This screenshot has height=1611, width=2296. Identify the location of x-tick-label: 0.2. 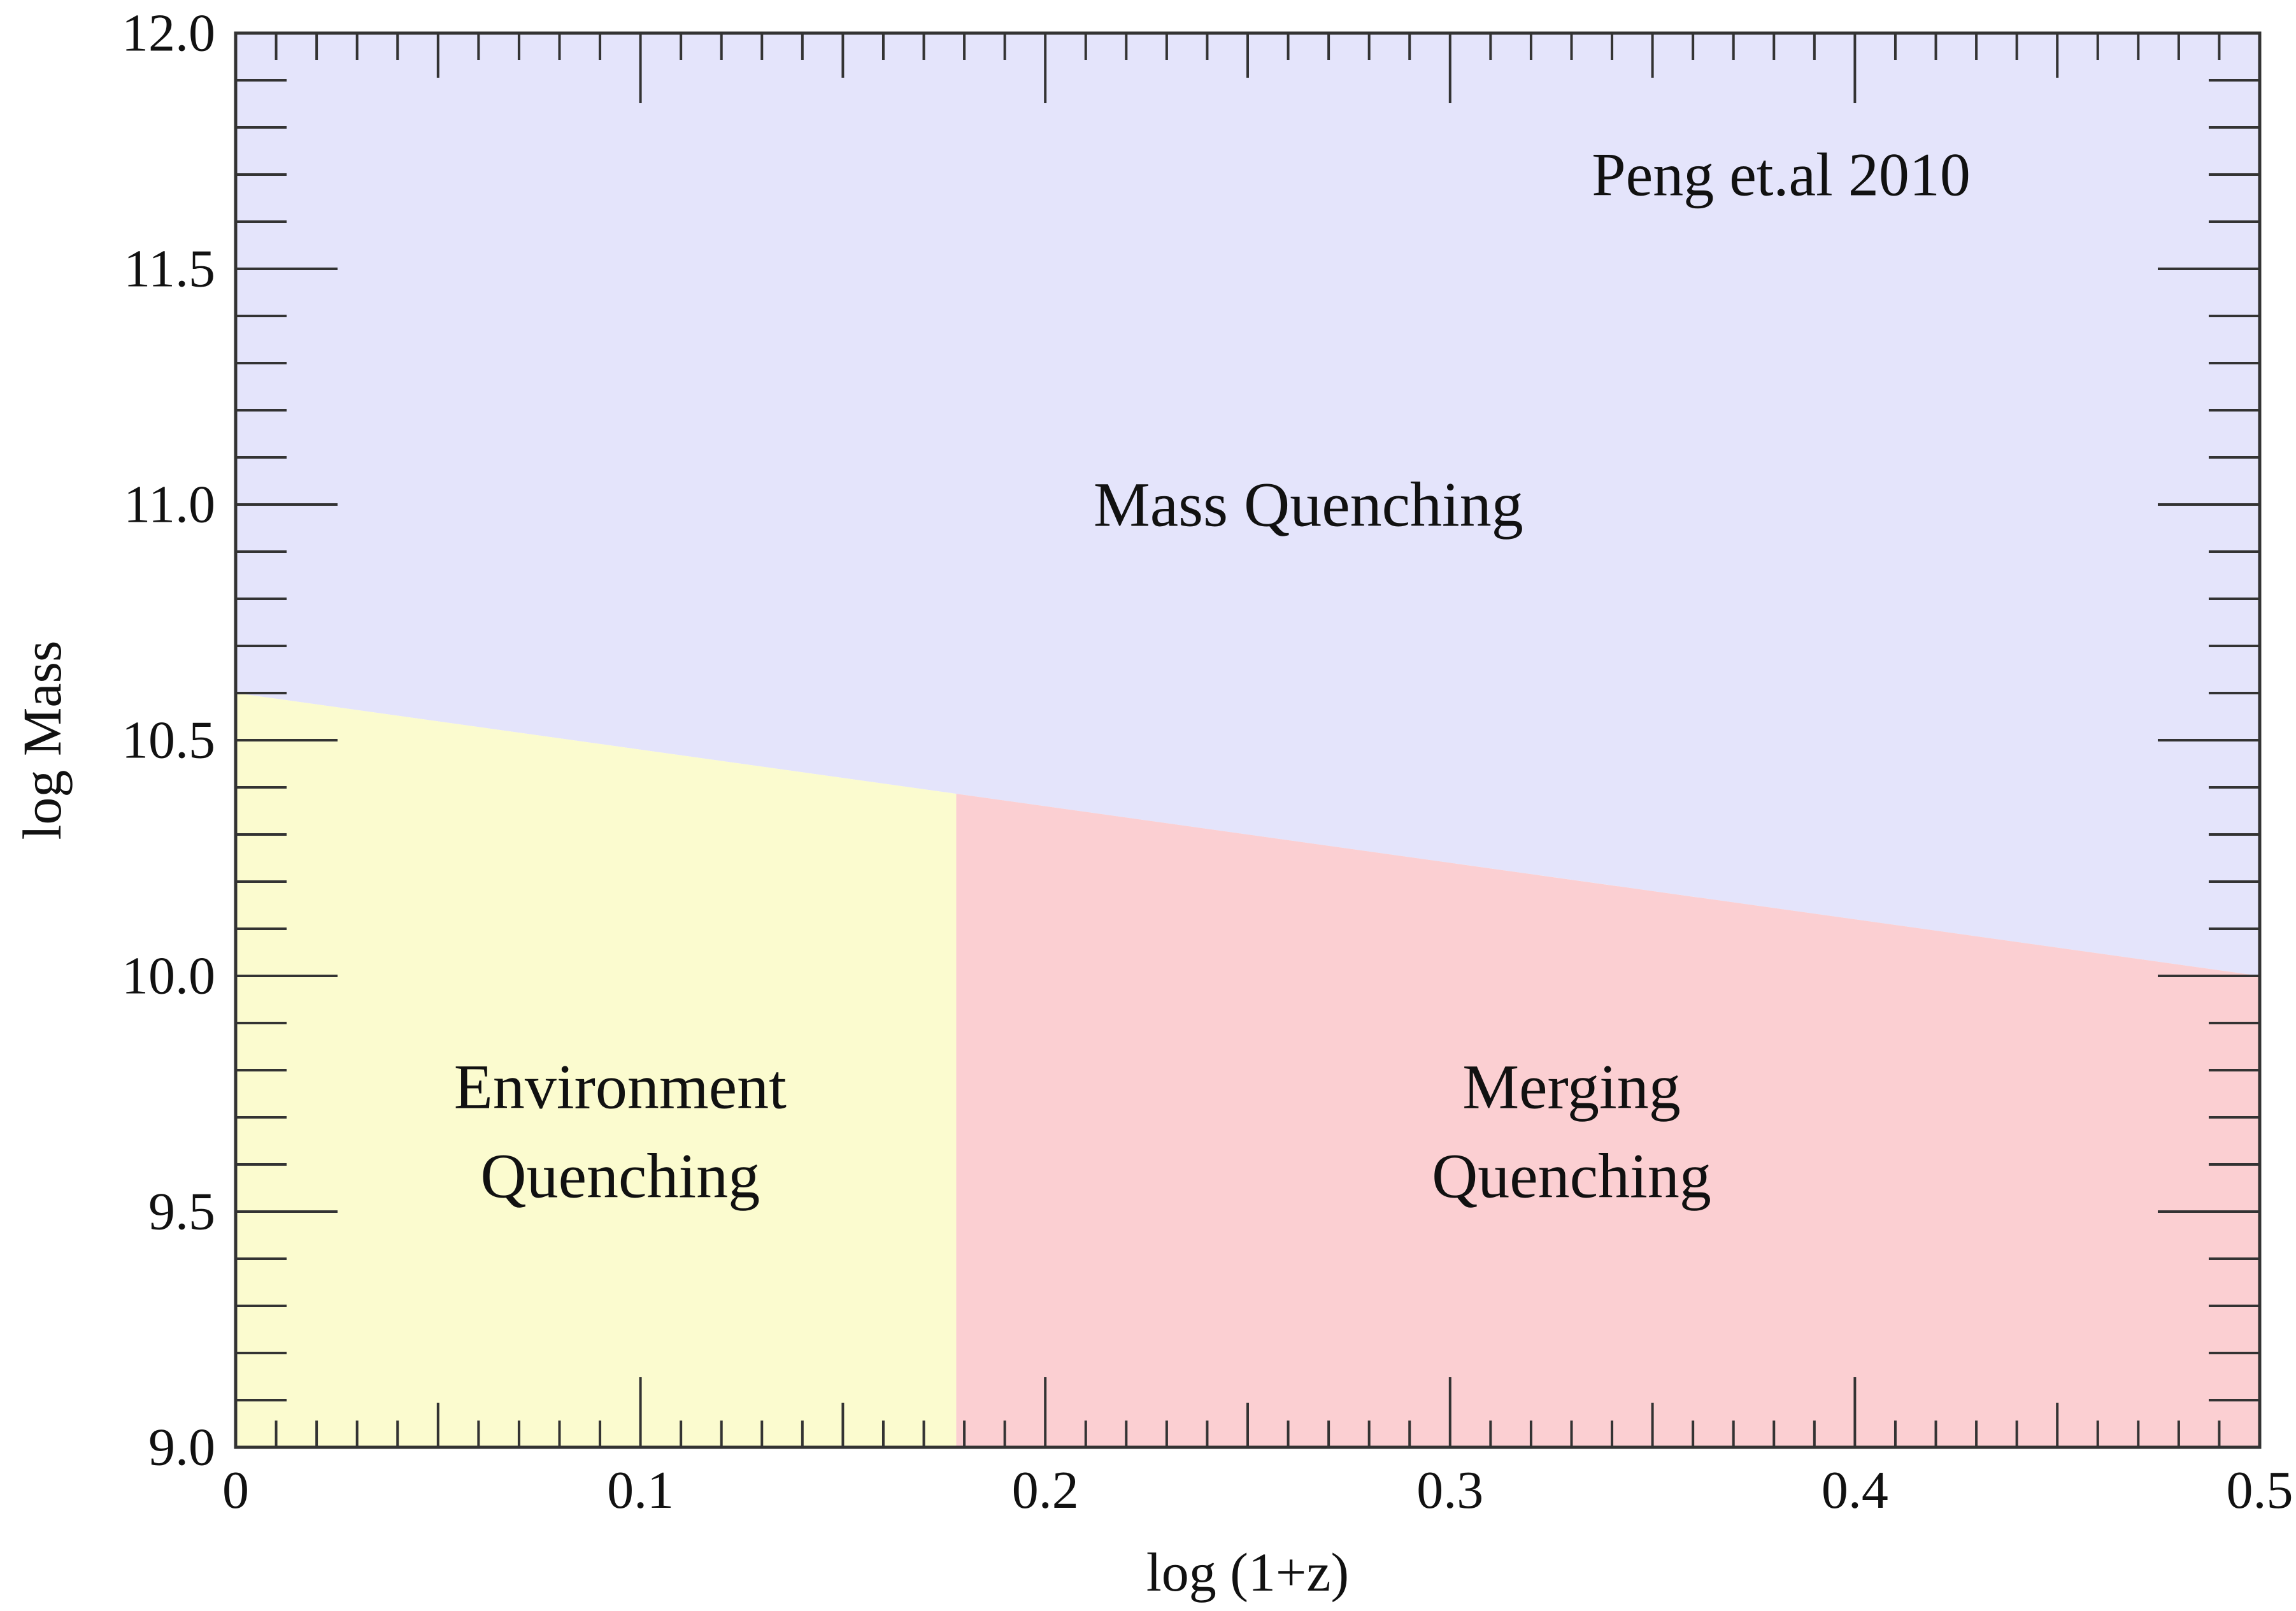
(1045, 1490).